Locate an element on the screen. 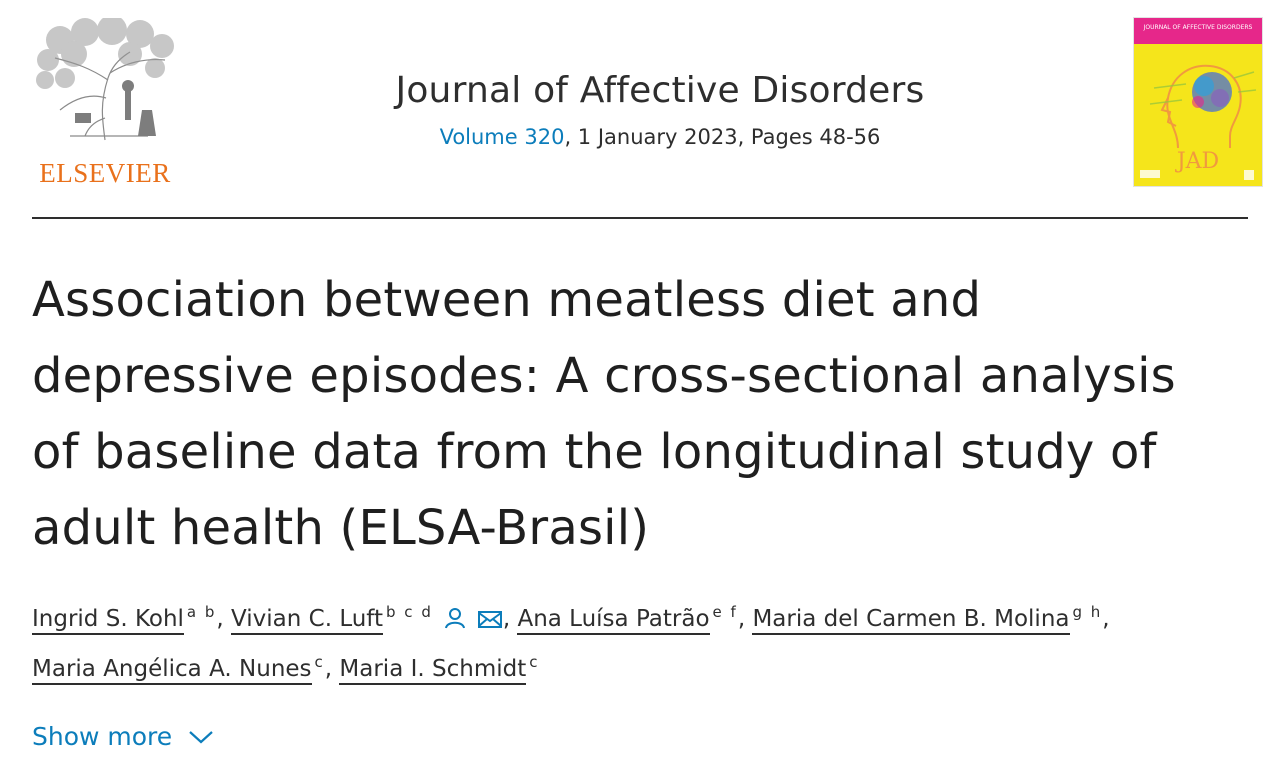 The width and height of the screenshot is (1280, 772). cover-header-text: JOURNAL OF AFFECTIVE DISORDERS is located at coordinates (1198, 27).